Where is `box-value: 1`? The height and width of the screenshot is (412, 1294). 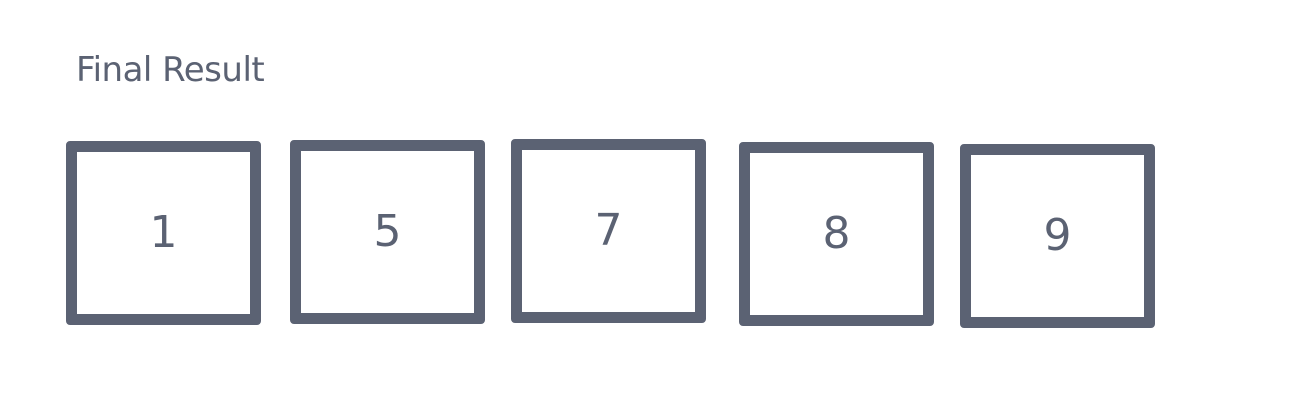
box-value: 1 is located at coordinates (163, 232).